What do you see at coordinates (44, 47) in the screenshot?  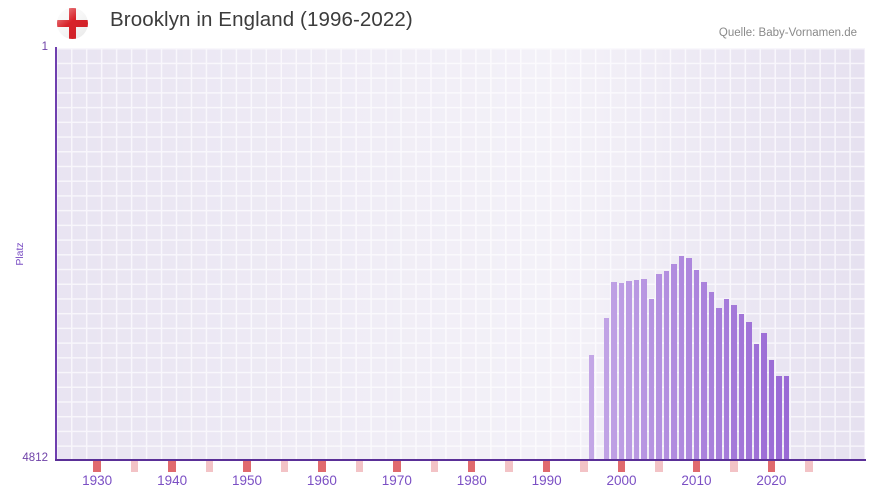 I see `y-axis-tick-top: 1` at bounding box center [44, 47].